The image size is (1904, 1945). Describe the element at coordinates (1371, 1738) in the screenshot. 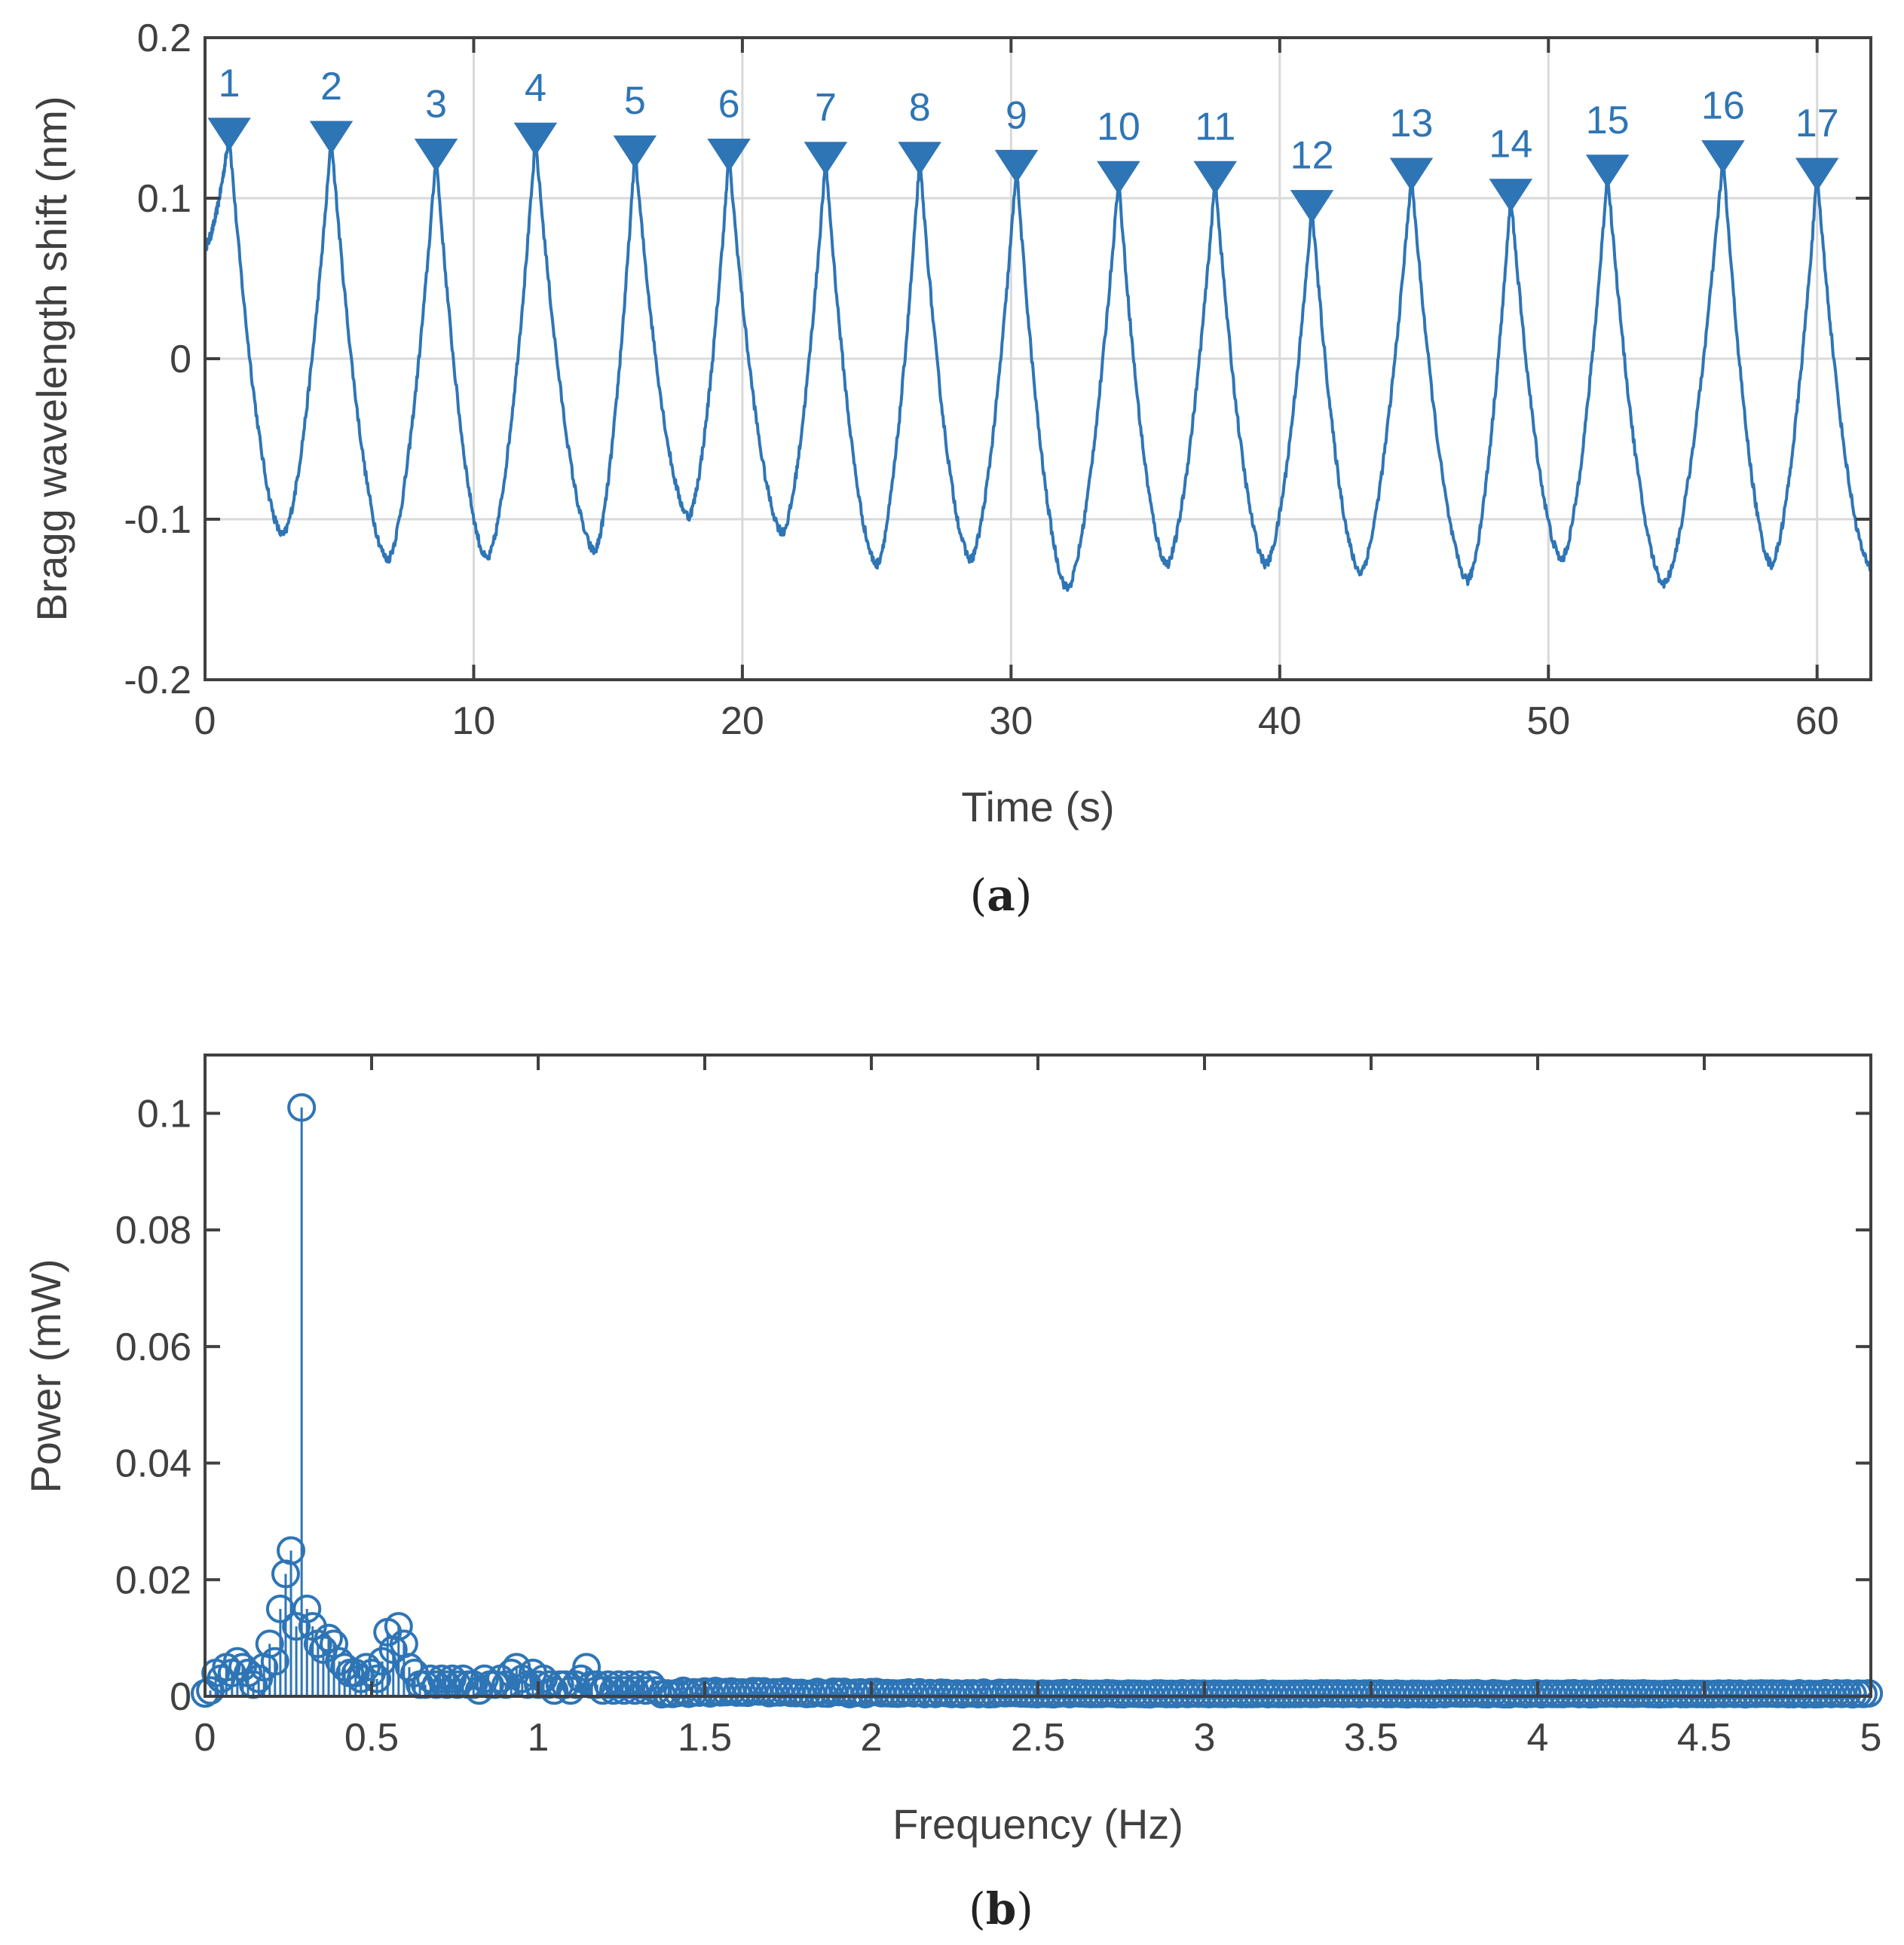

I see `panel-b-x-tick-label: 3.5` at that location.